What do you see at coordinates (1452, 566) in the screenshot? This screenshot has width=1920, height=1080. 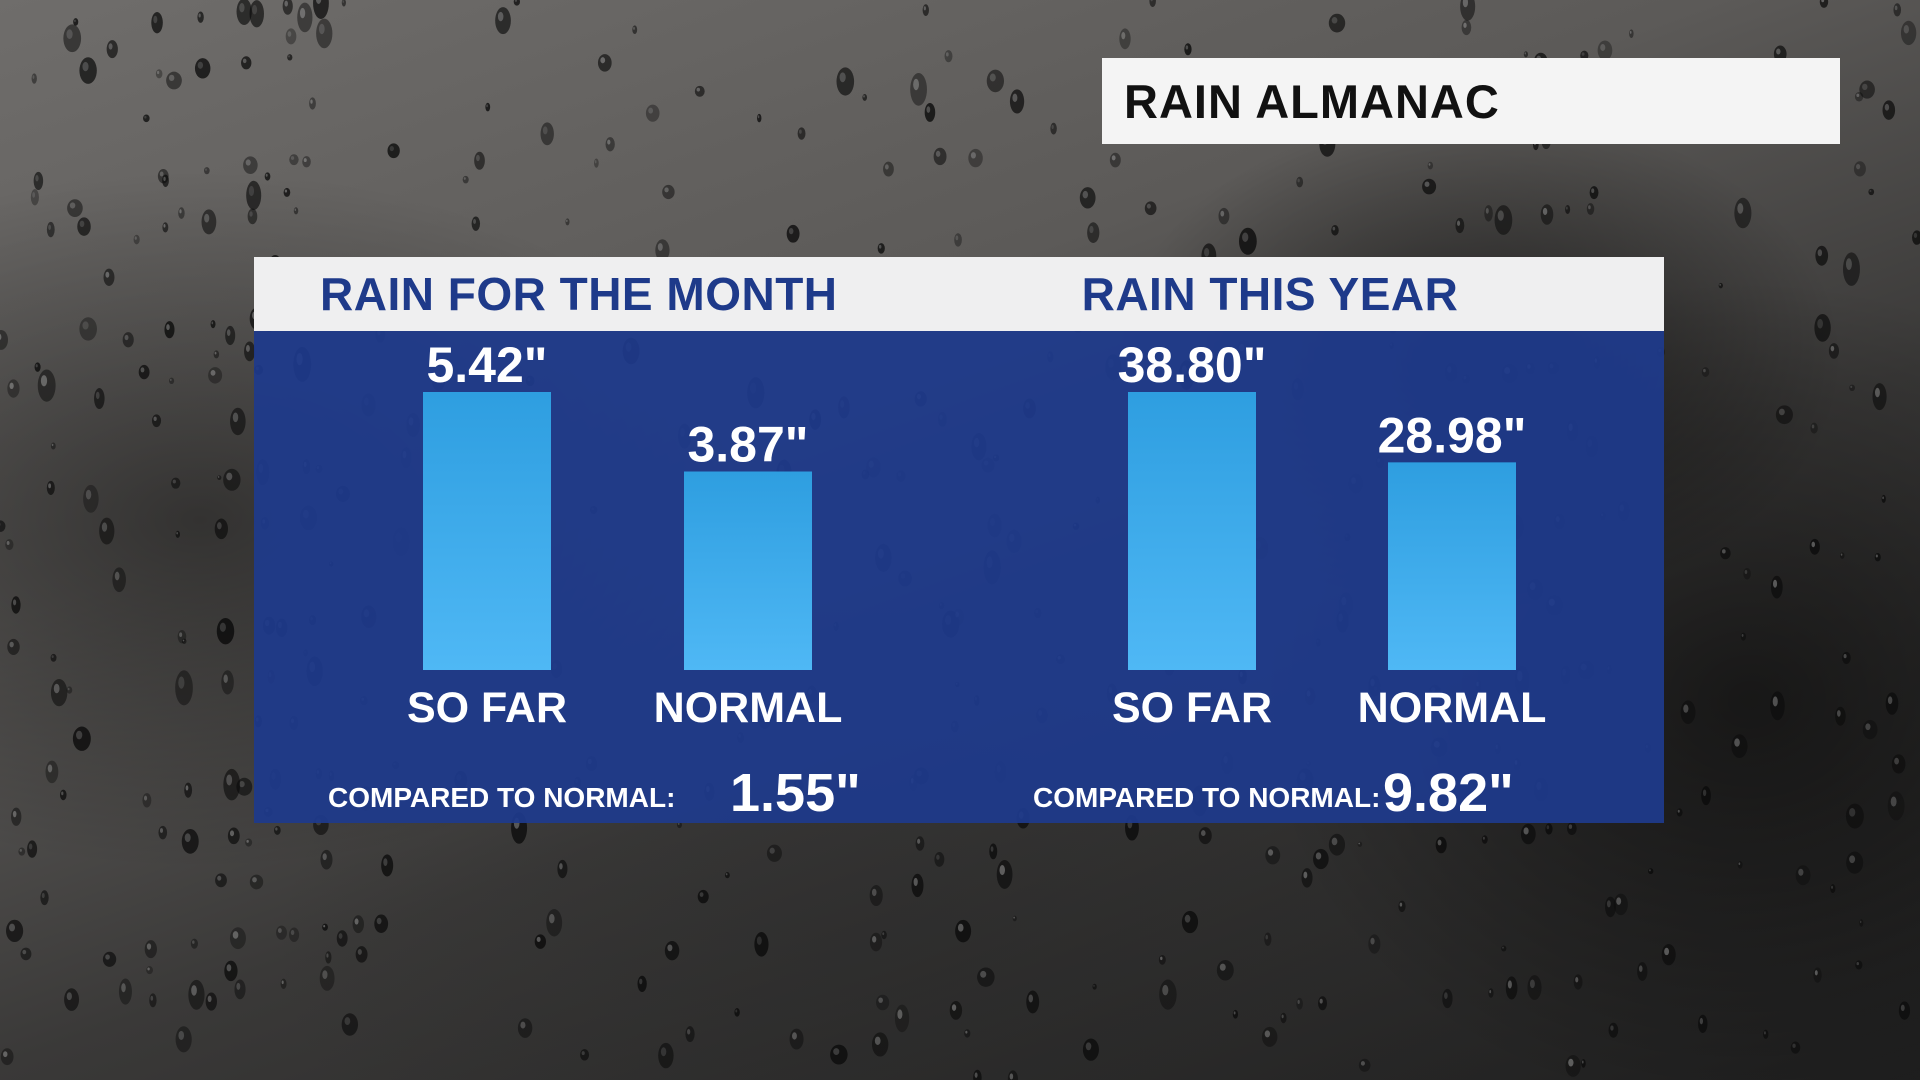 I see `year-normal-bar` at bounding box center [1452, 566].